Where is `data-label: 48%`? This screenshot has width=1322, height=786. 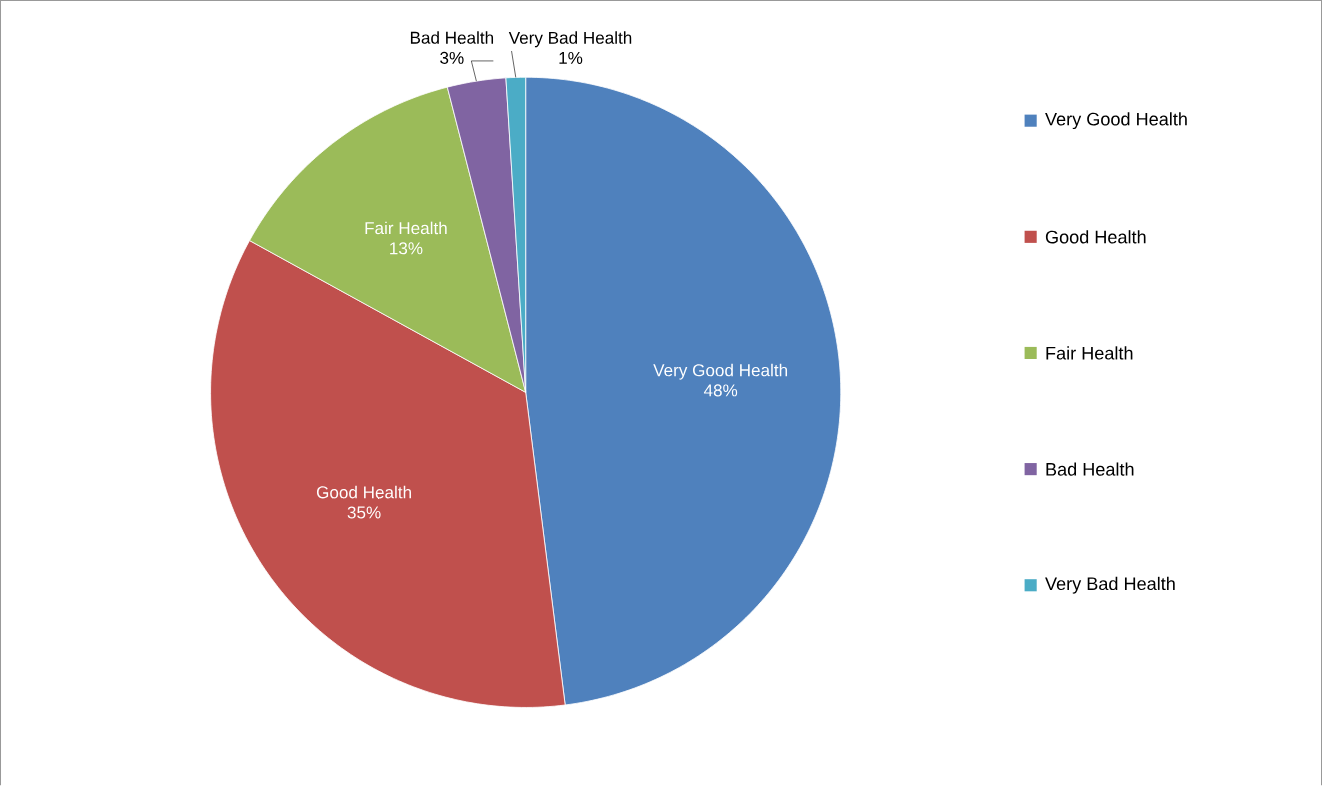 data-label: 48% is located at coordinates (720, 390).